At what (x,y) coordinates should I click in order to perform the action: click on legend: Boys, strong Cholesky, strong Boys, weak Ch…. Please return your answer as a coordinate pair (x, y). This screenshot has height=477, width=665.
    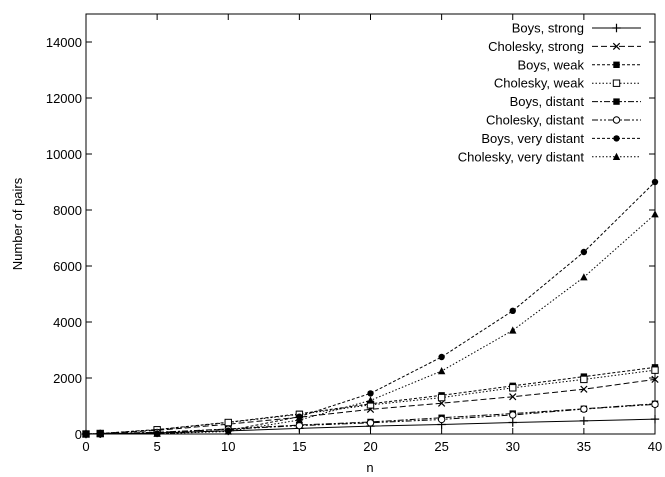
    Looking at the image, I should click on (549, 92).